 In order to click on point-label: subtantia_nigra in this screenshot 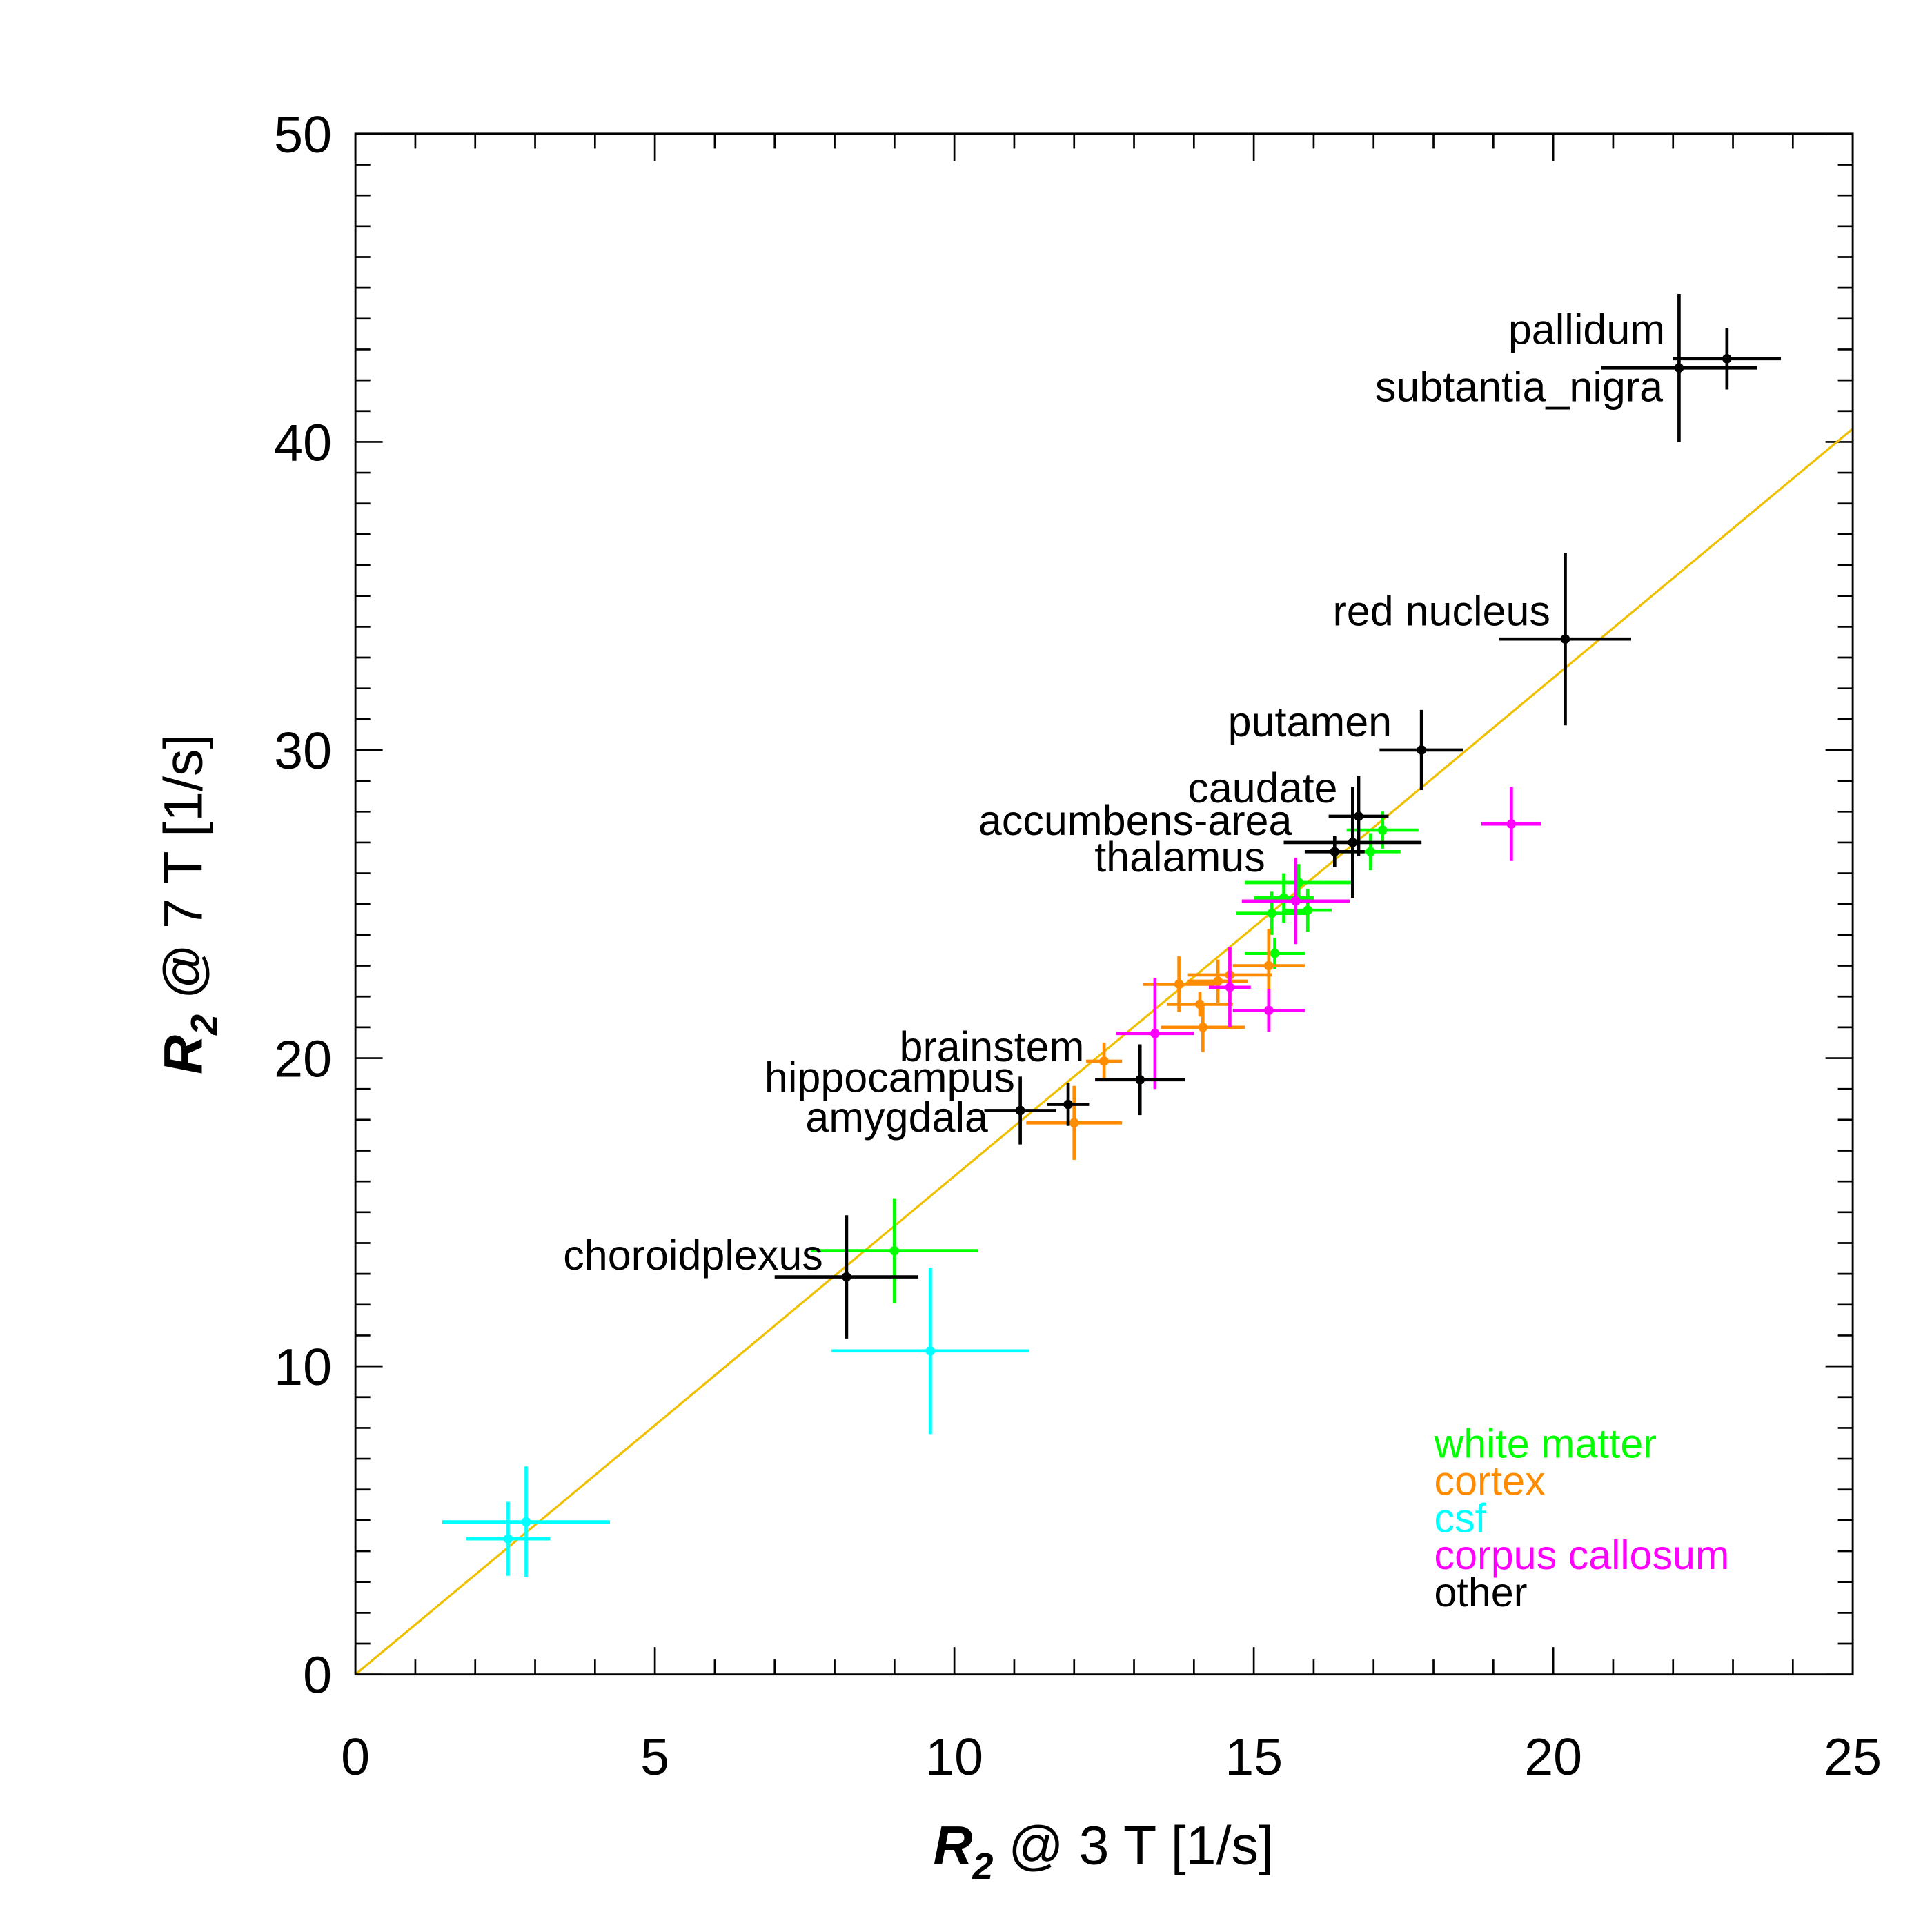, I will do `click(1519, 387)`.